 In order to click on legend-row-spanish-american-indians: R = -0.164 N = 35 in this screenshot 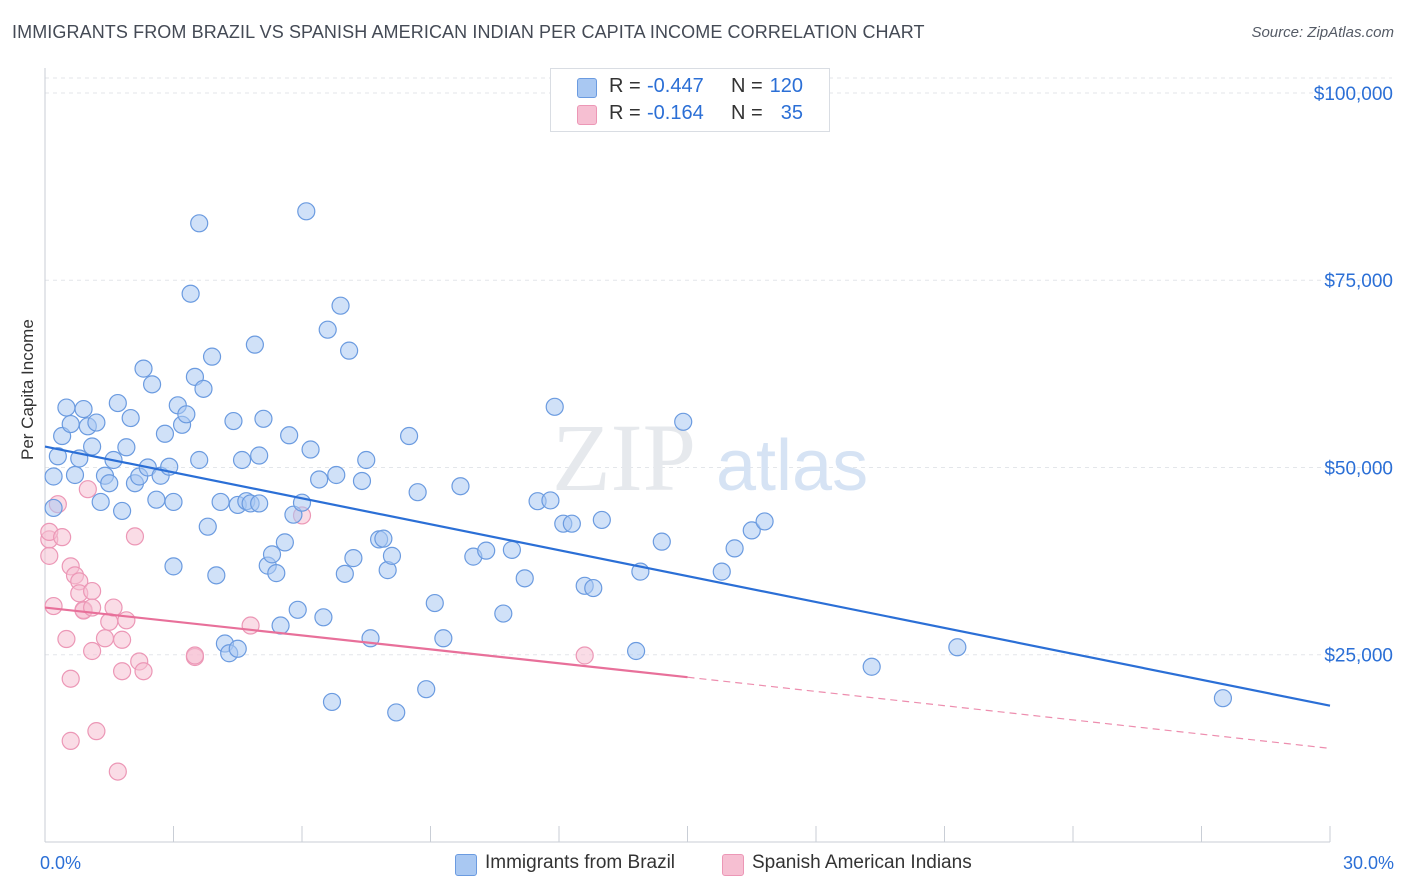, I will do `click(690, 115)`.